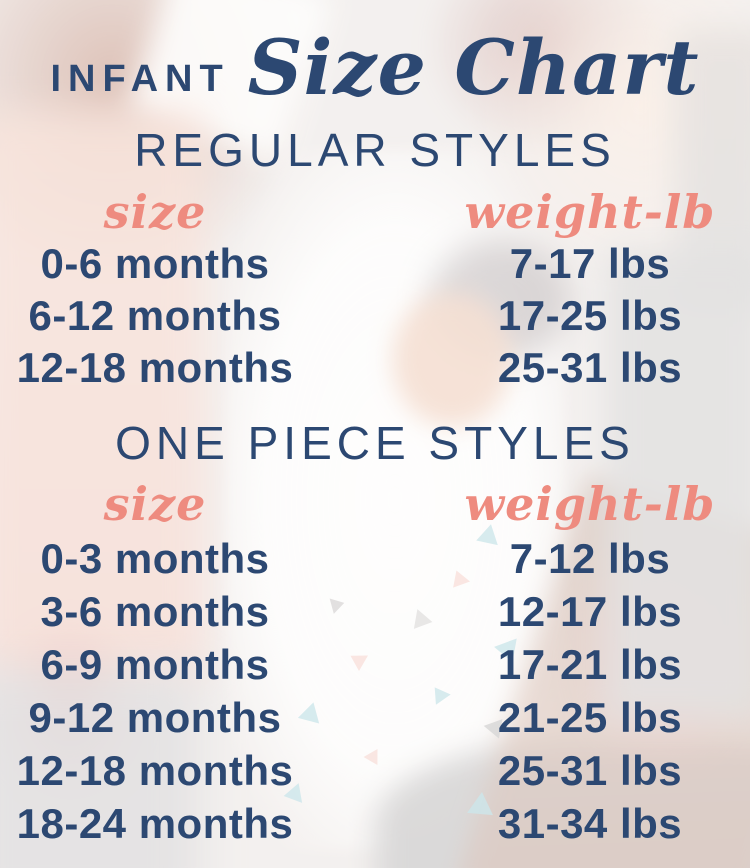 The image size is (750, 868). What do you see at coordinates (375, 823) in the screenshot?
I see `table-row: 18-24 months 31-34 lbs` at bounding box center [375, 823].